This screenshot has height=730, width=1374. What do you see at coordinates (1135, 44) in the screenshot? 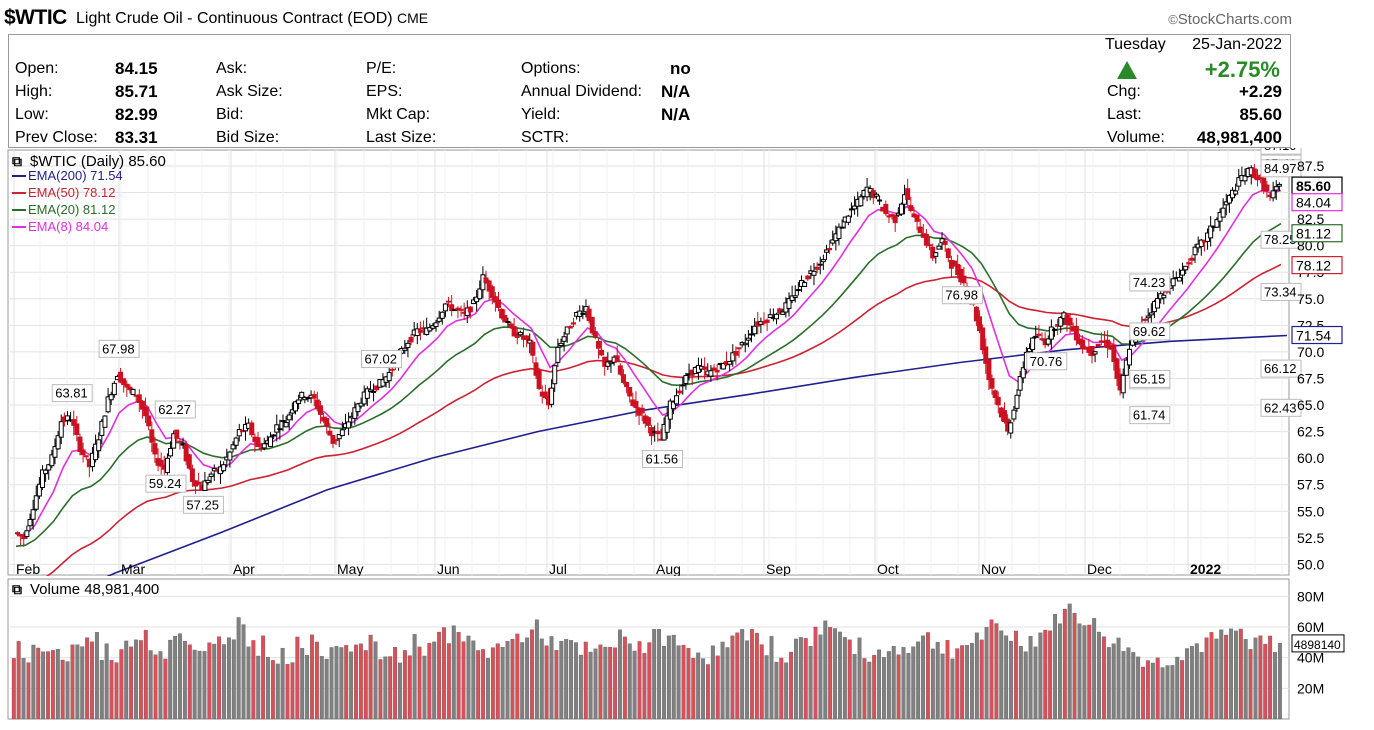
I see `quote-day: Tuesday` at bounding box center [1135, 44].